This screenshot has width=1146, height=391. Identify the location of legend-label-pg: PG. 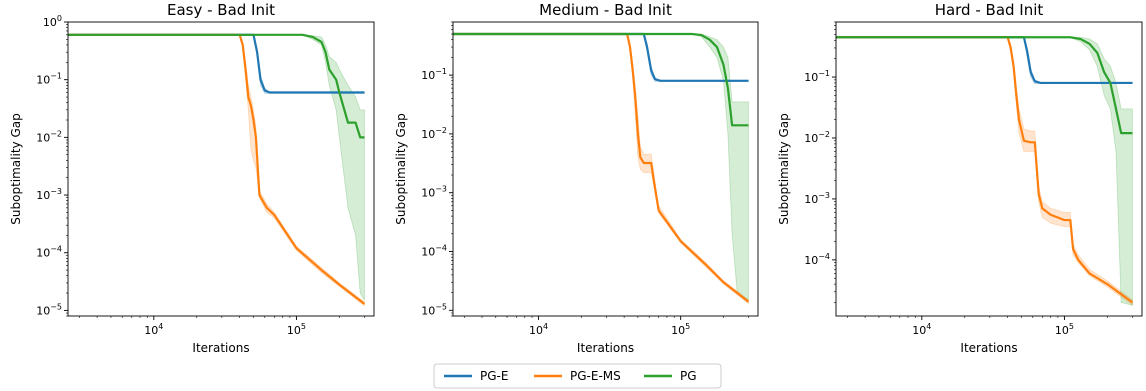
(688, 376).